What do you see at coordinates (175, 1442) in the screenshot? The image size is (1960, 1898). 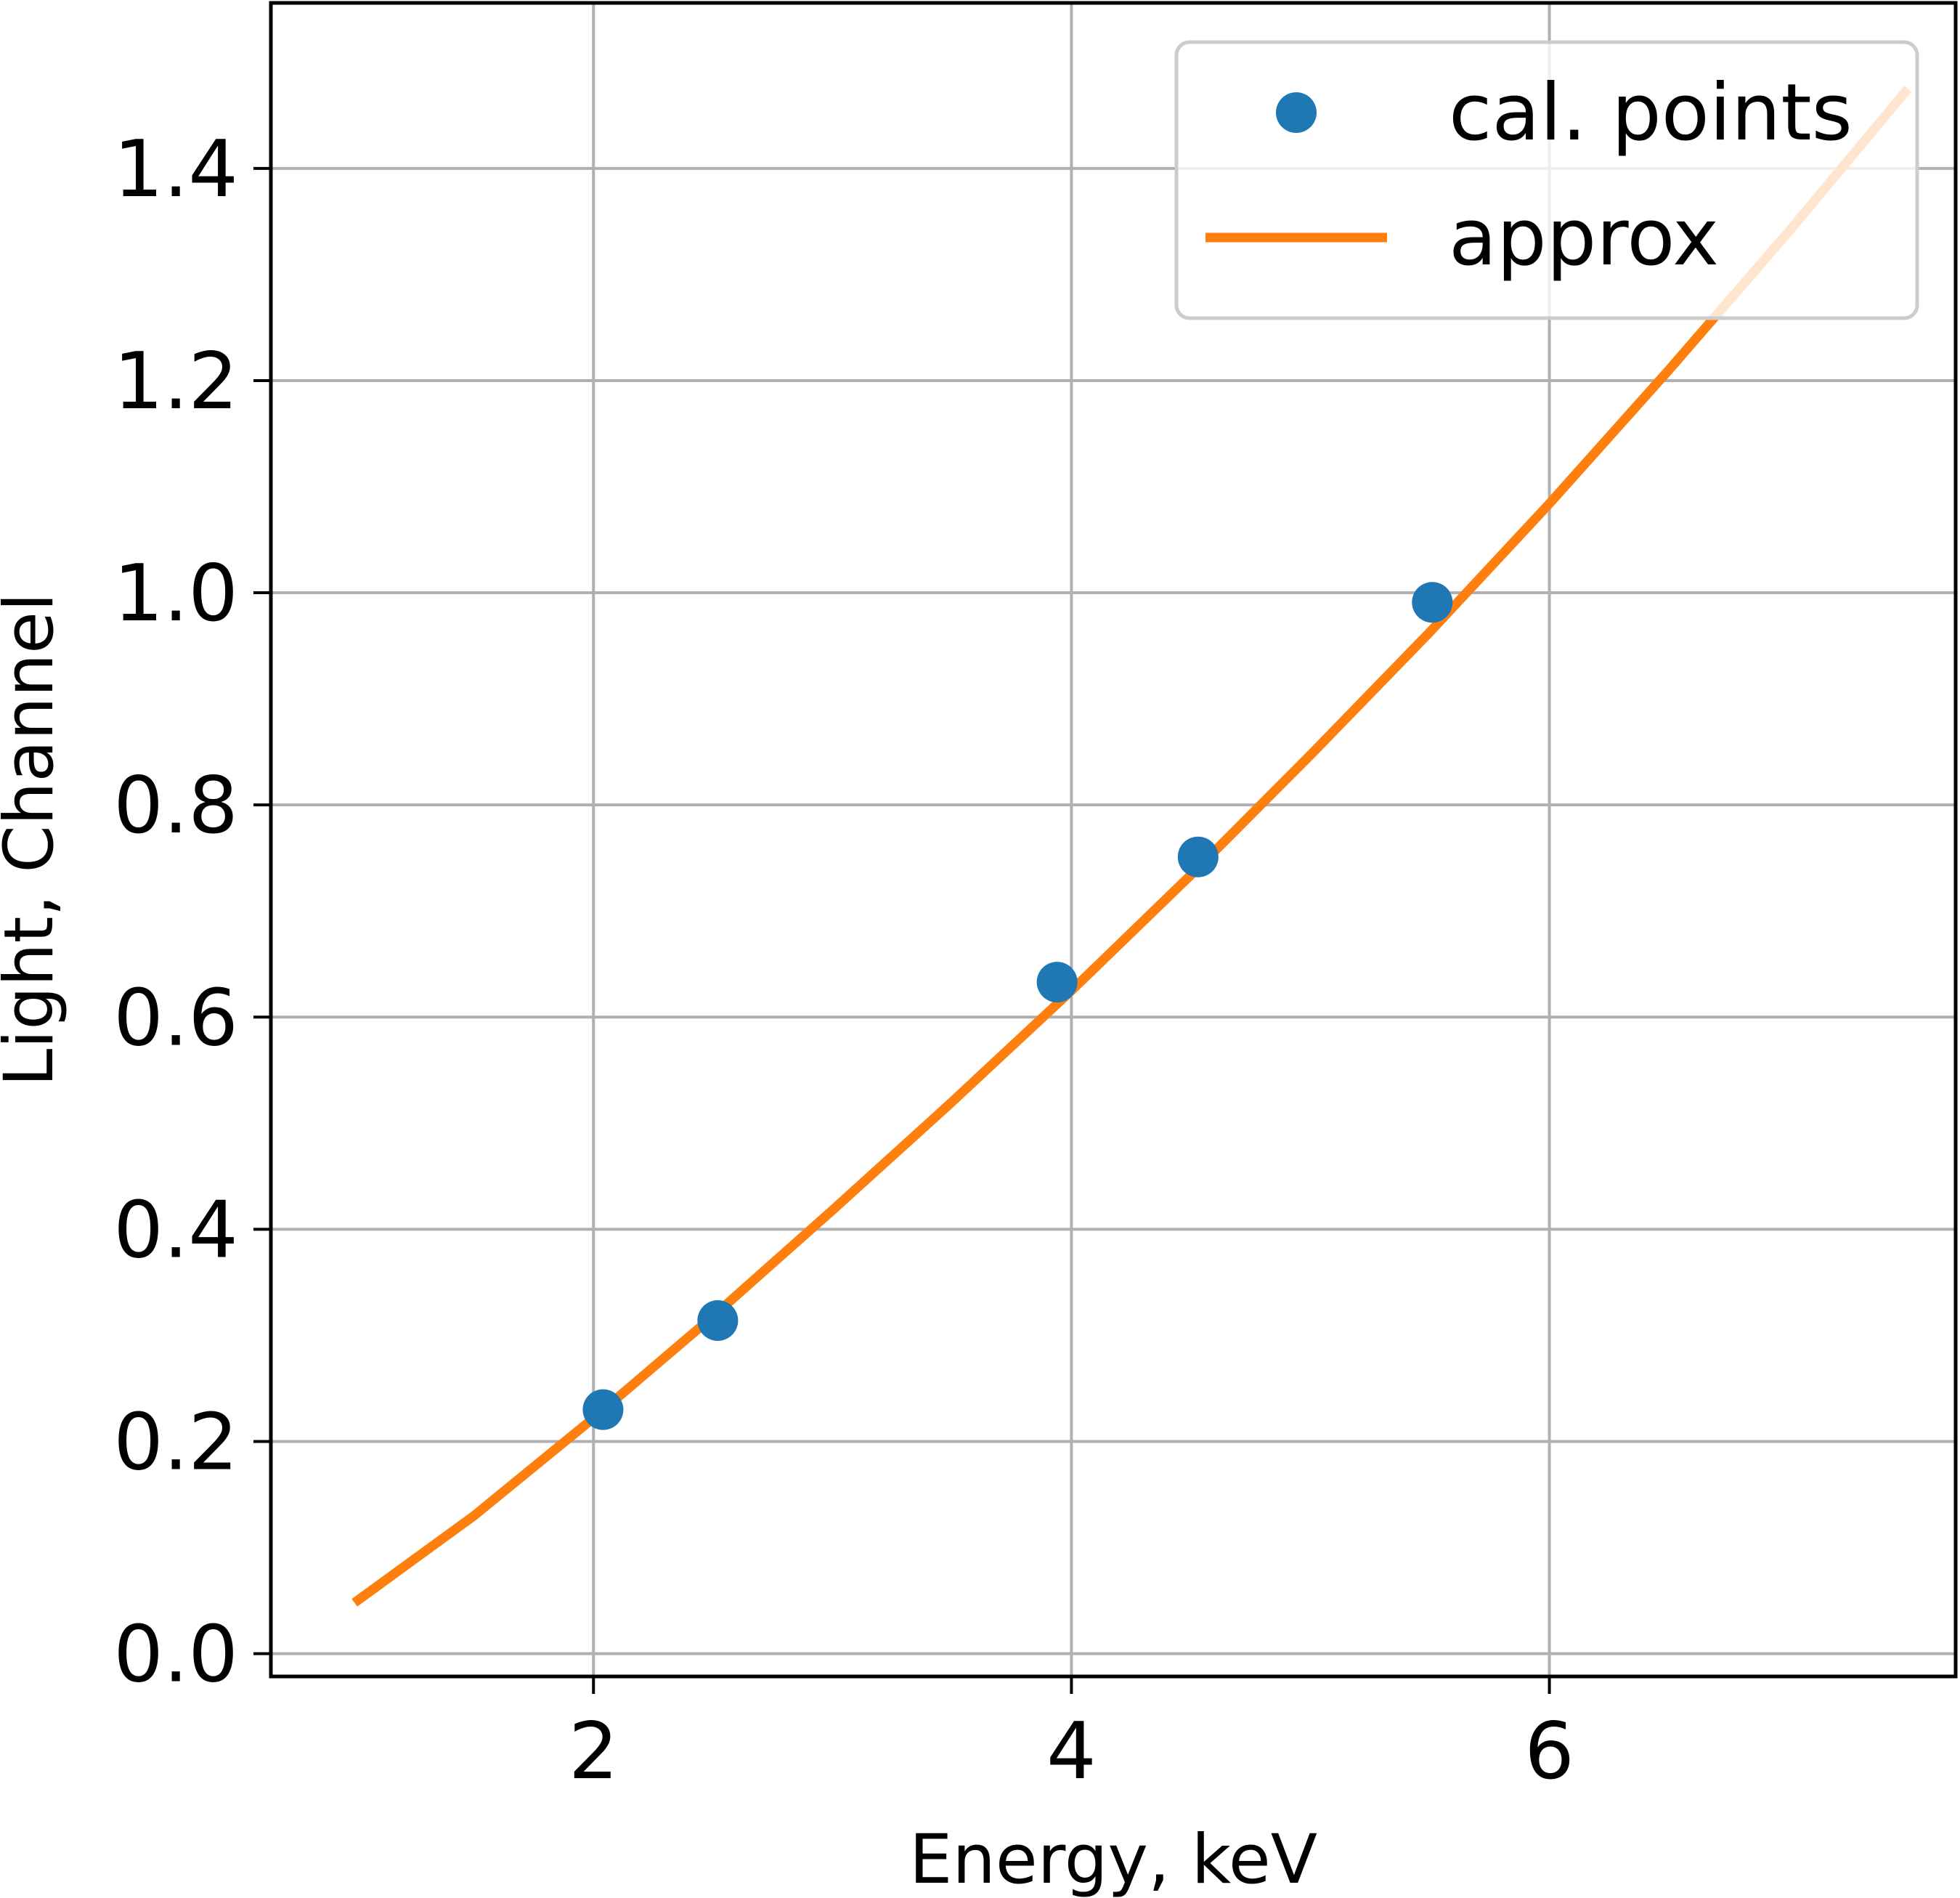 I see `y-tick-label: 0.2` at bounding box center [175, 1442].